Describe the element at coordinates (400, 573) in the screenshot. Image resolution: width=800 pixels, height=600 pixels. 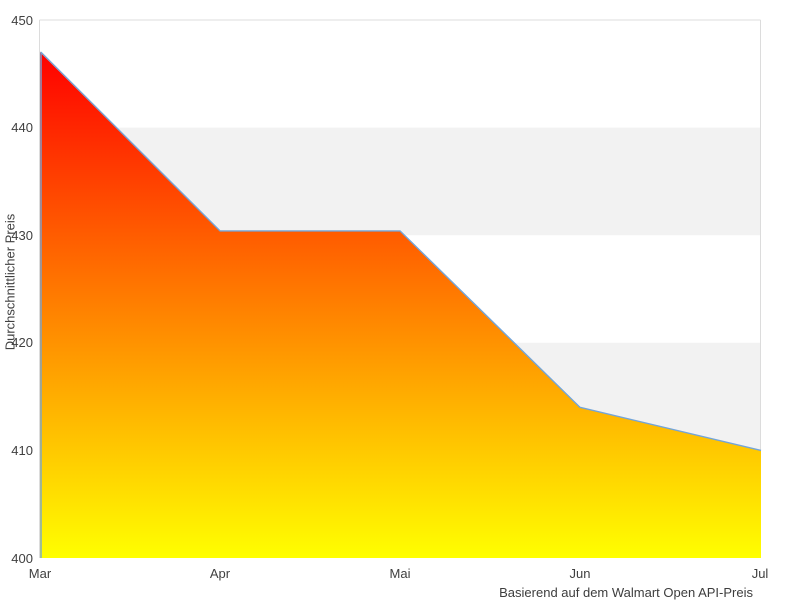
I see `x-tick-label: Mai` at that location.